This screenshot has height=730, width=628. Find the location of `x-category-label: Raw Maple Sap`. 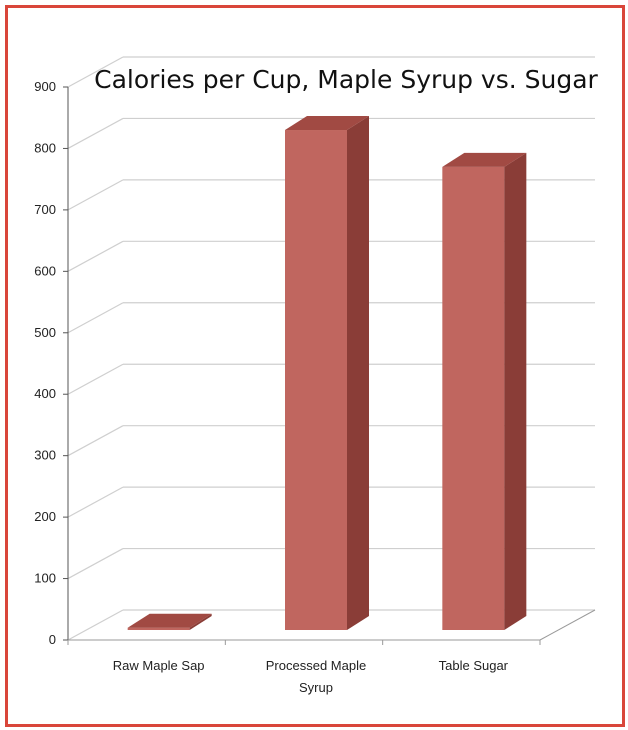

x-category-label: Raw Maple Sap is located at coordinates (159, 665).